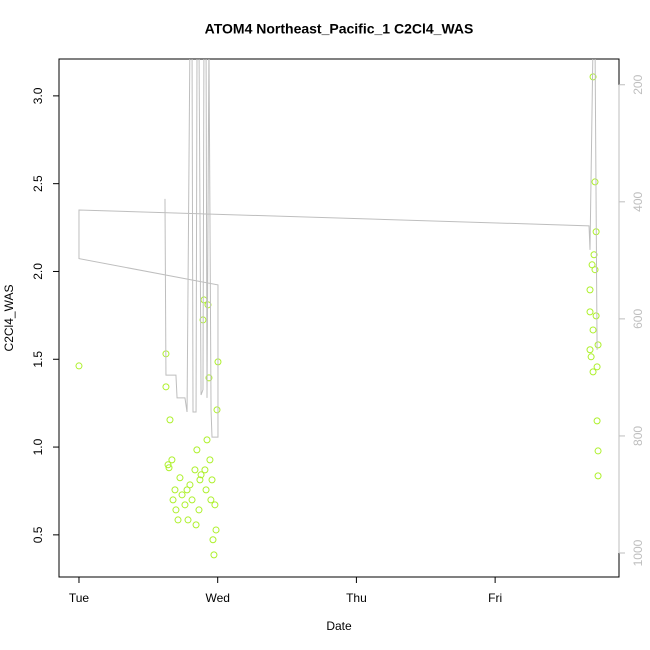 The width and height of the screenshot is (650, 650). Describe the element at coordinates (638, 552) in the screenshot. I see `y2-tick-label: 1000` at that location.